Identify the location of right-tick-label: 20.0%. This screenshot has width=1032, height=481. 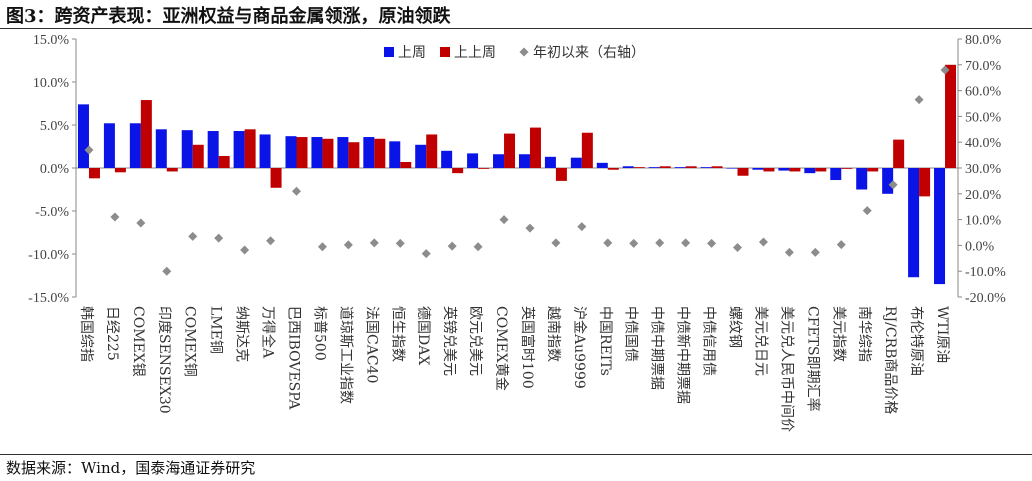
(983, 195).